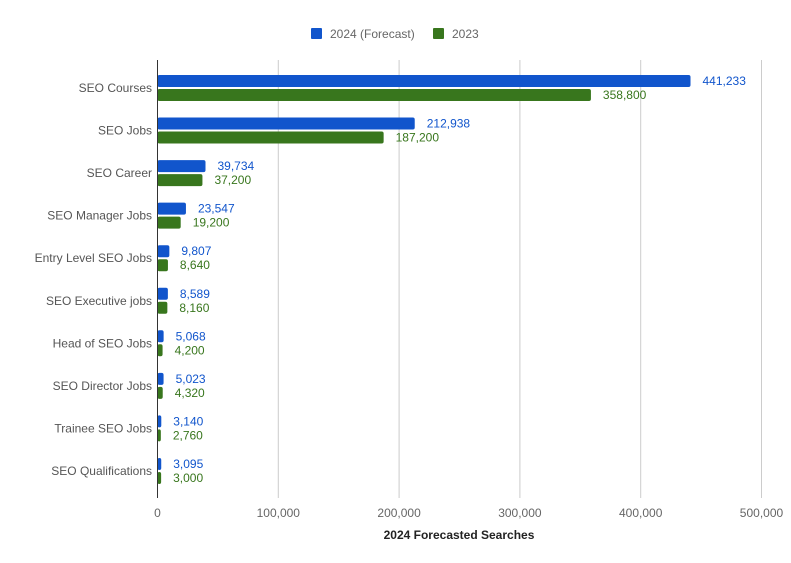 The image size is (791, 563). I want to click on data-label-2023: 2,760, so click(188, 435).